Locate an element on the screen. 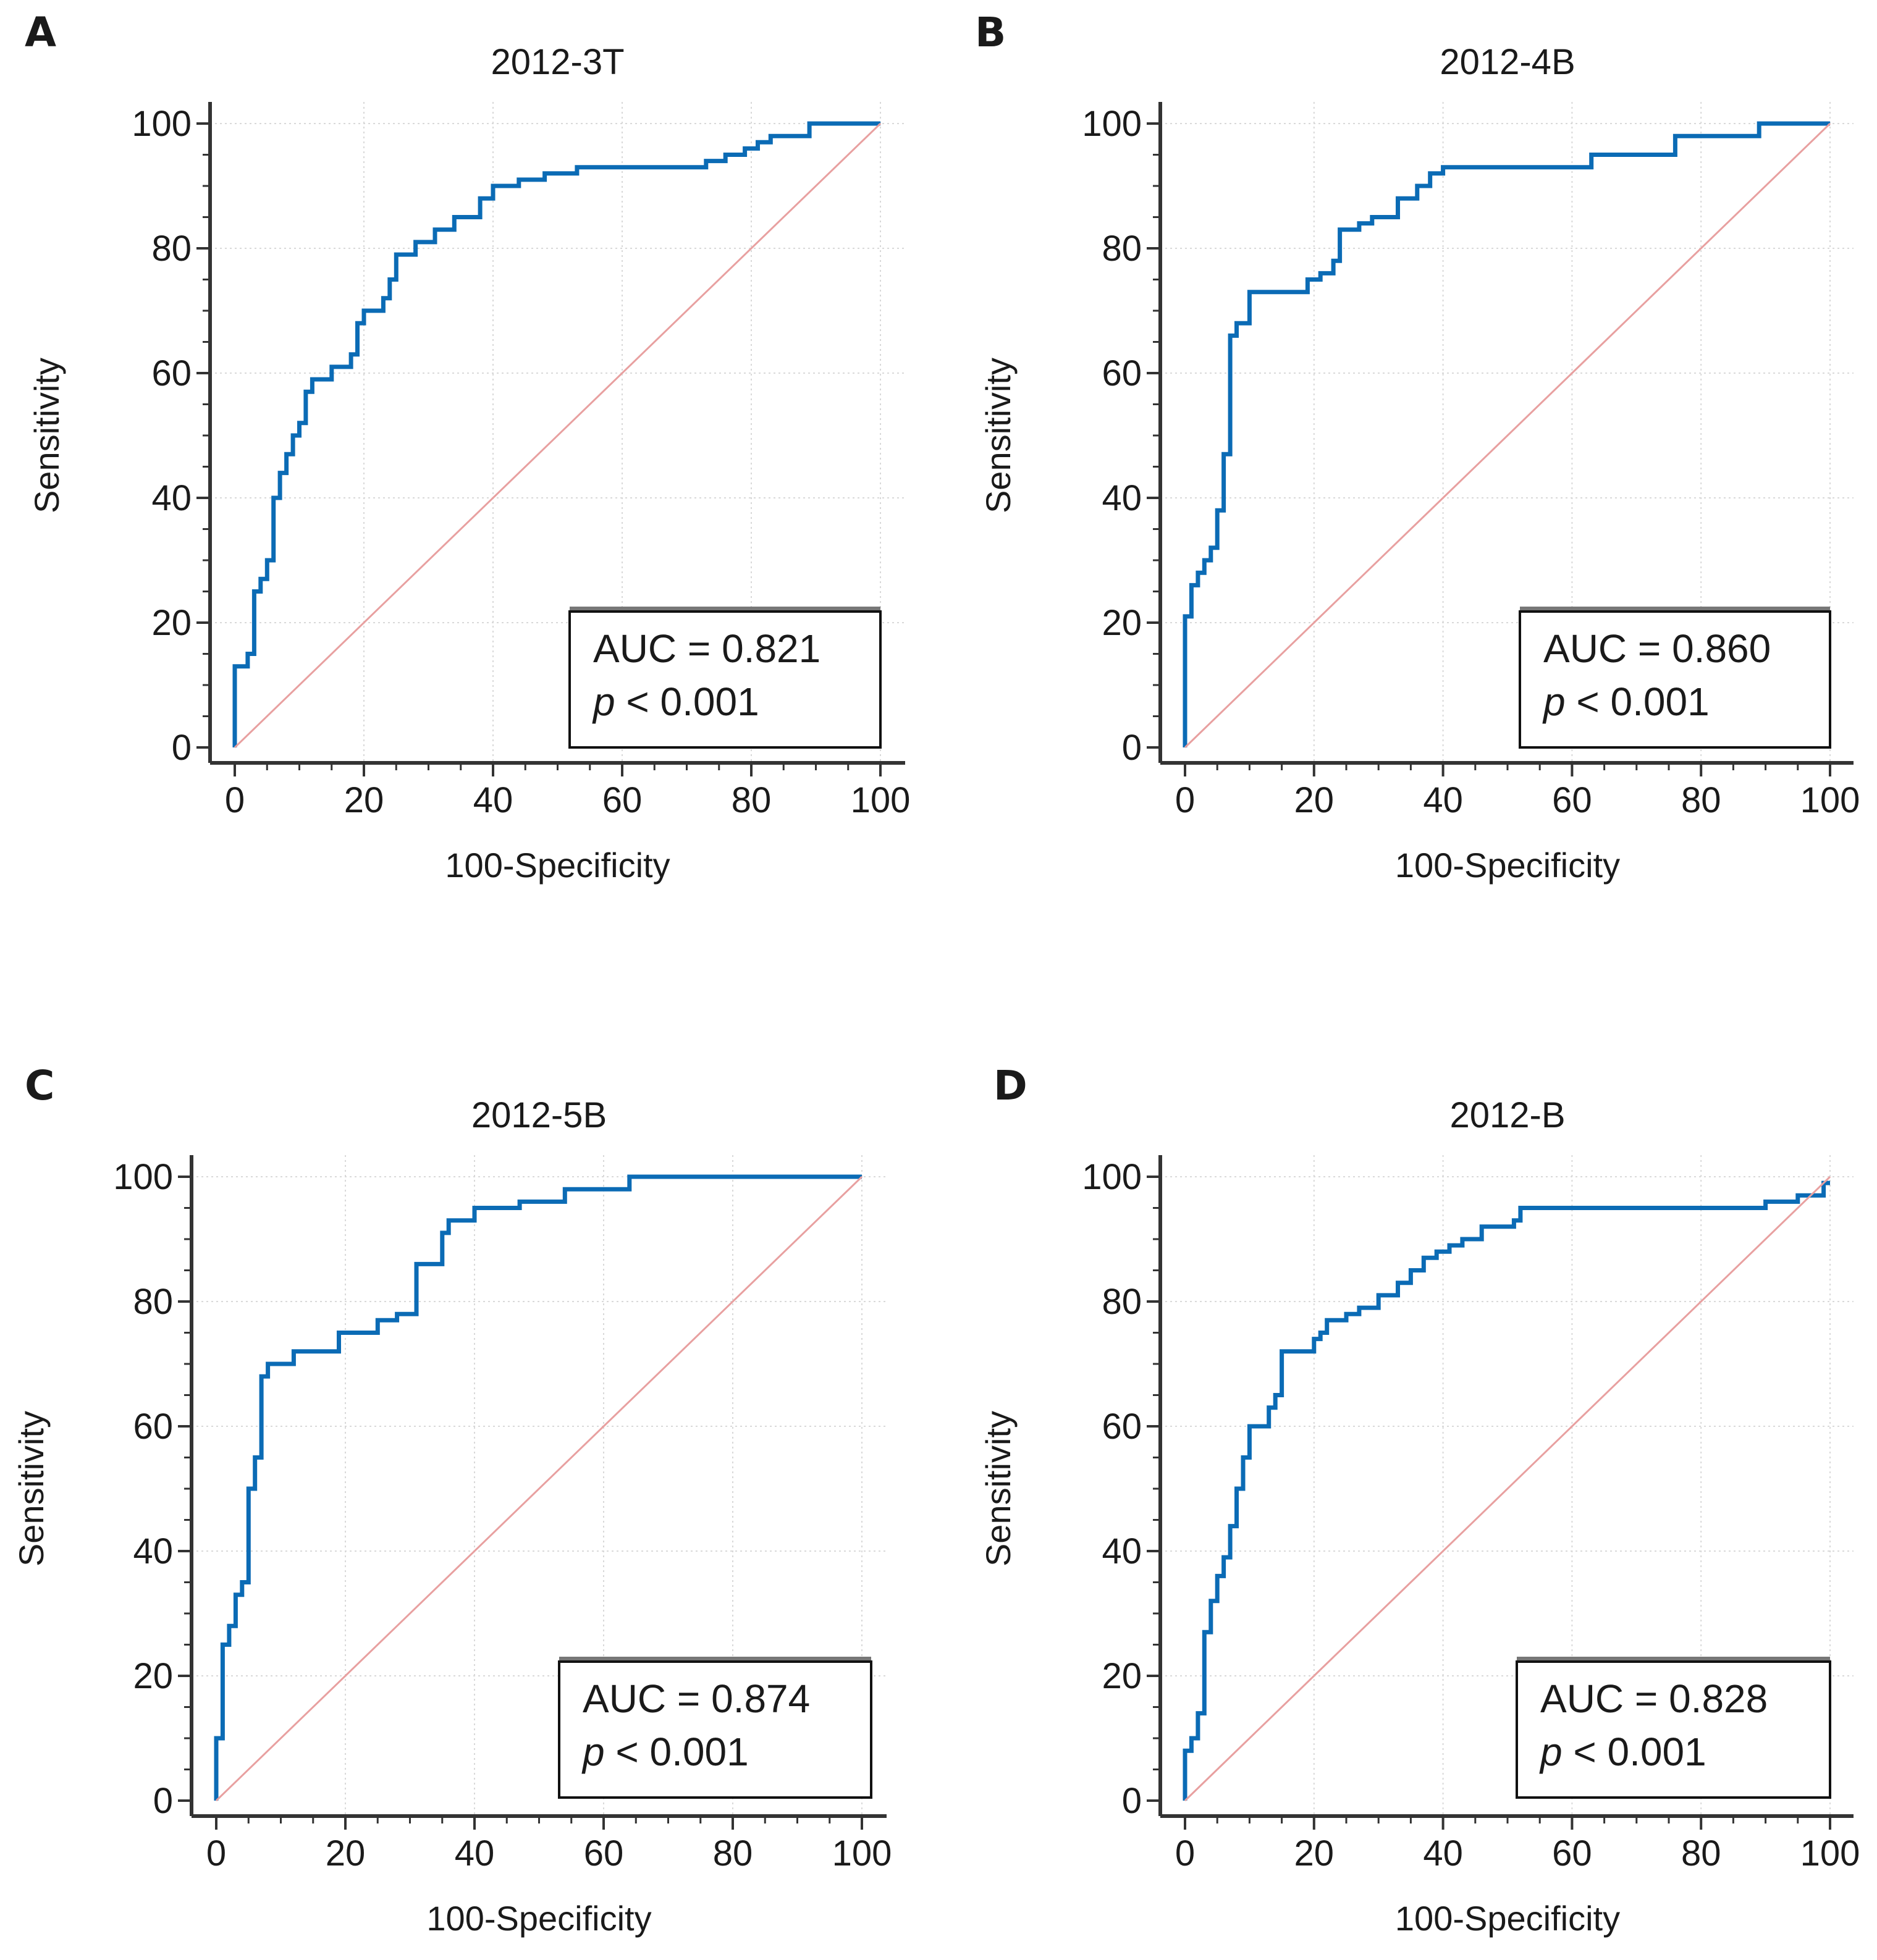  panel-letter: D is located at coordinates (1010, 1085).